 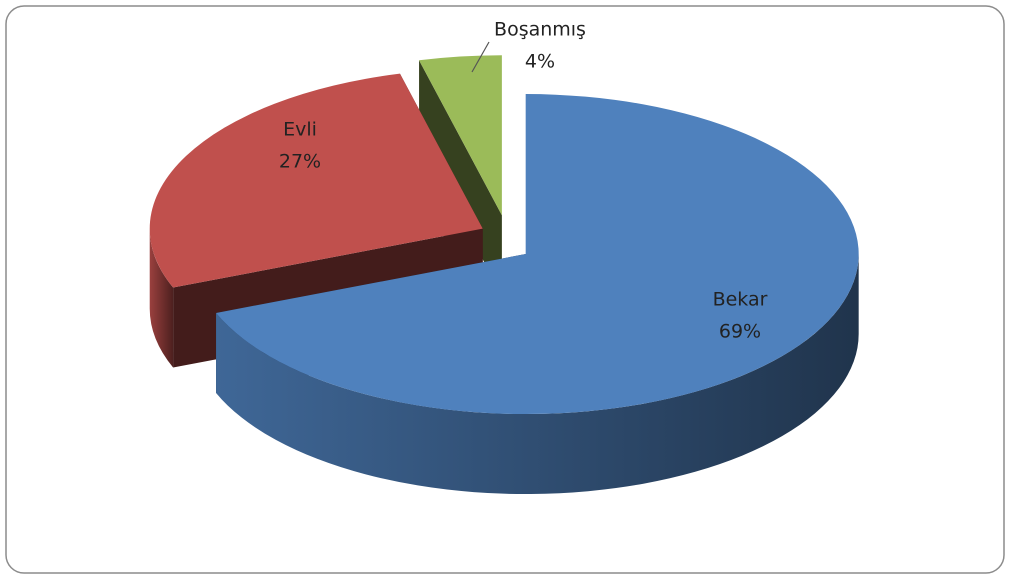 I want to click on slice-label: Boşanmış, so click(x=540, y=30).